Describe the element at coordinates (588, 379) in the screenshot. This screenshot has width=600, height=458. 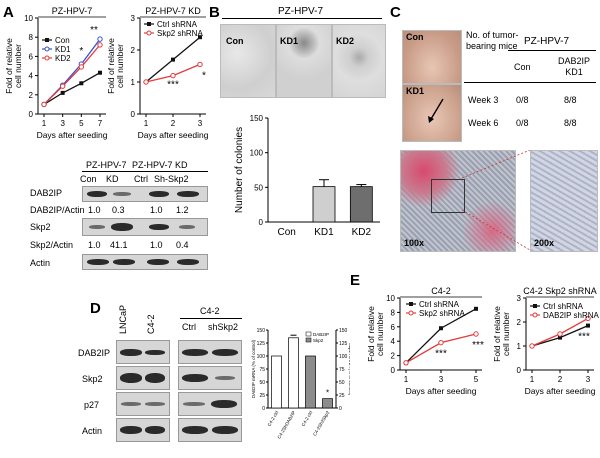
I see `x-tick-label: 3` at that location.